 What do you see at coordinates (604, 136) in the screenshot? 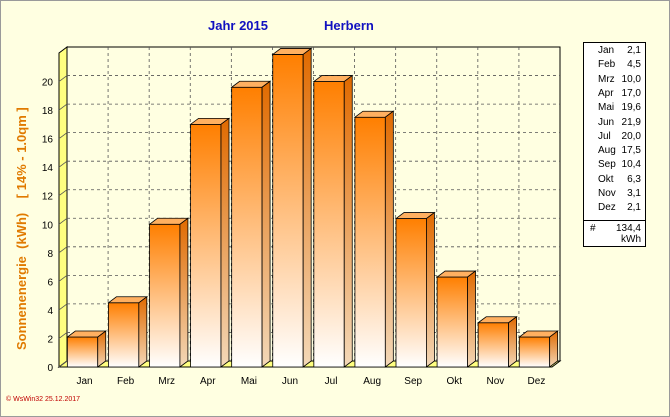
I see `legend-month: Jul` at bounding box center [604, 136].